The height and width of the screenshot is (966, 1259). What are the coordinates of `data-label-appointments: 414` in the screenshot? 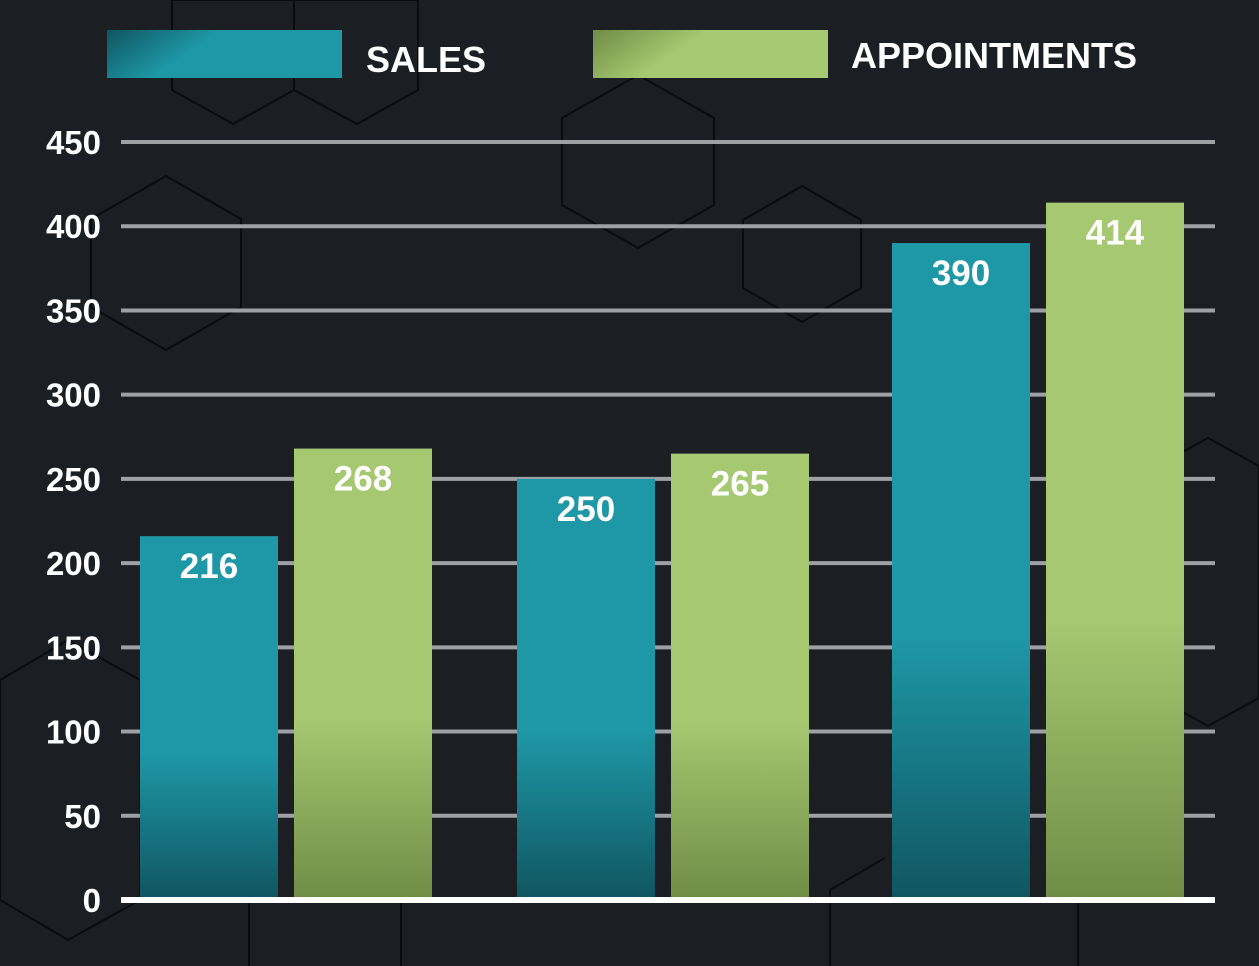 It's located at (1115, 233).